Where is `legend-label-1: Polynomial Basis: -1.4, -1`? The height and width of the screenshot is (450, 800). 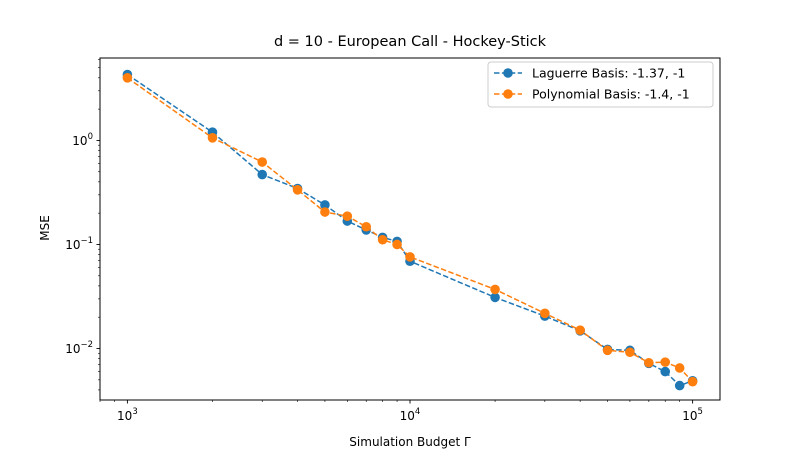 legend-label-1: Polynomial Basis: -1.4, -1 is located at coordinates (611, 94).